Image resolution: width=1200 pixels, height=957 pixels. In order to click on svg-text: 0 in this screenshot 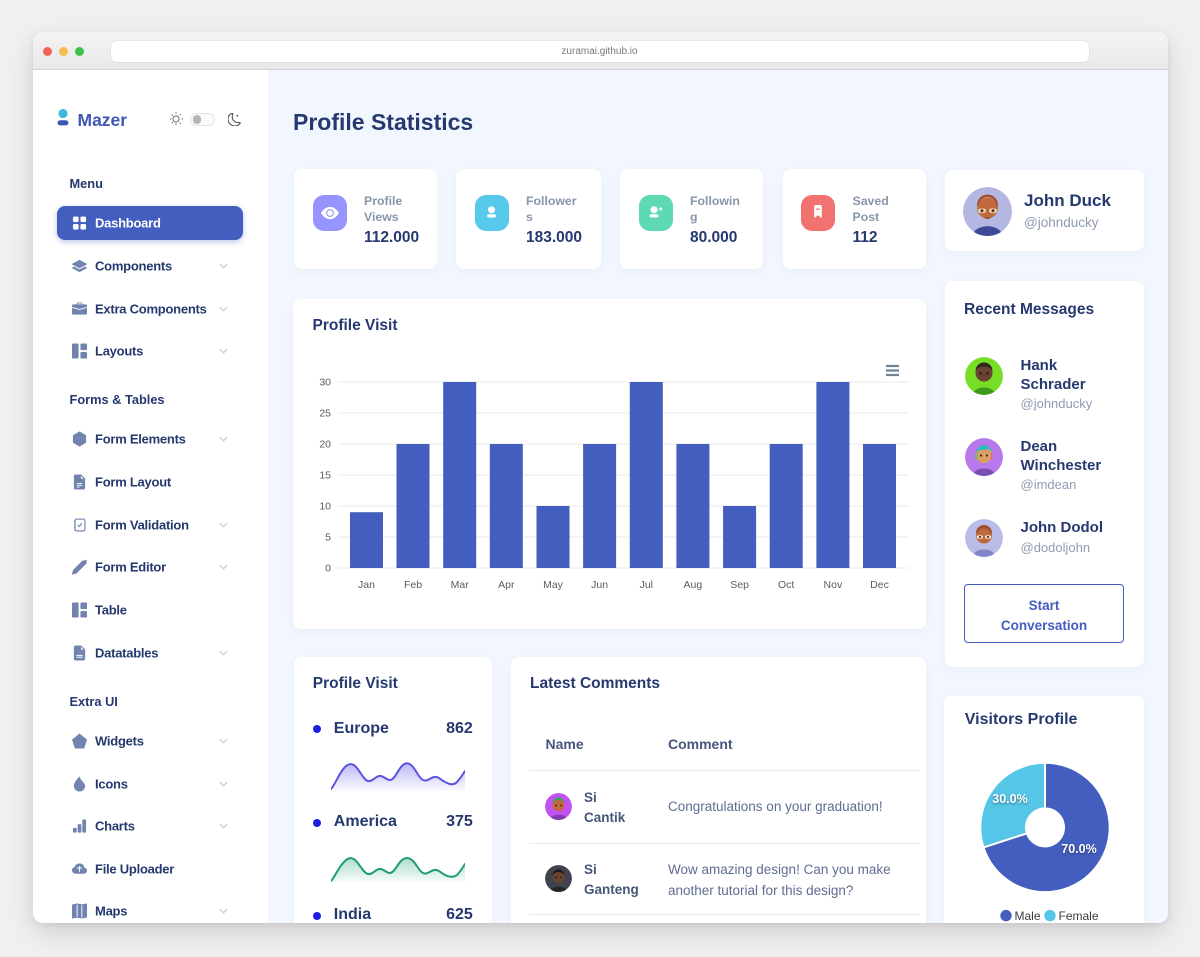, I will do `click(328, 569)`.